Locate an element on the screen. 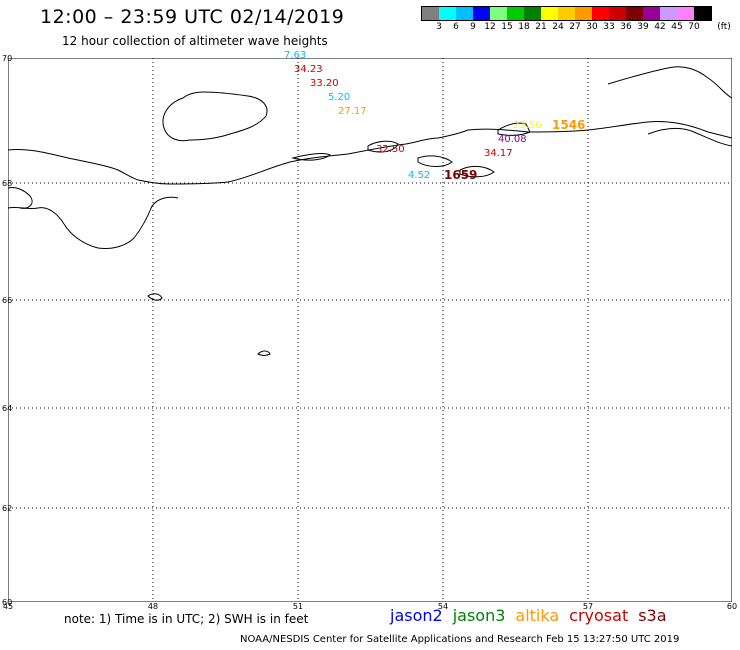  longitude-label: 45 is located at coordinates (8, 606).